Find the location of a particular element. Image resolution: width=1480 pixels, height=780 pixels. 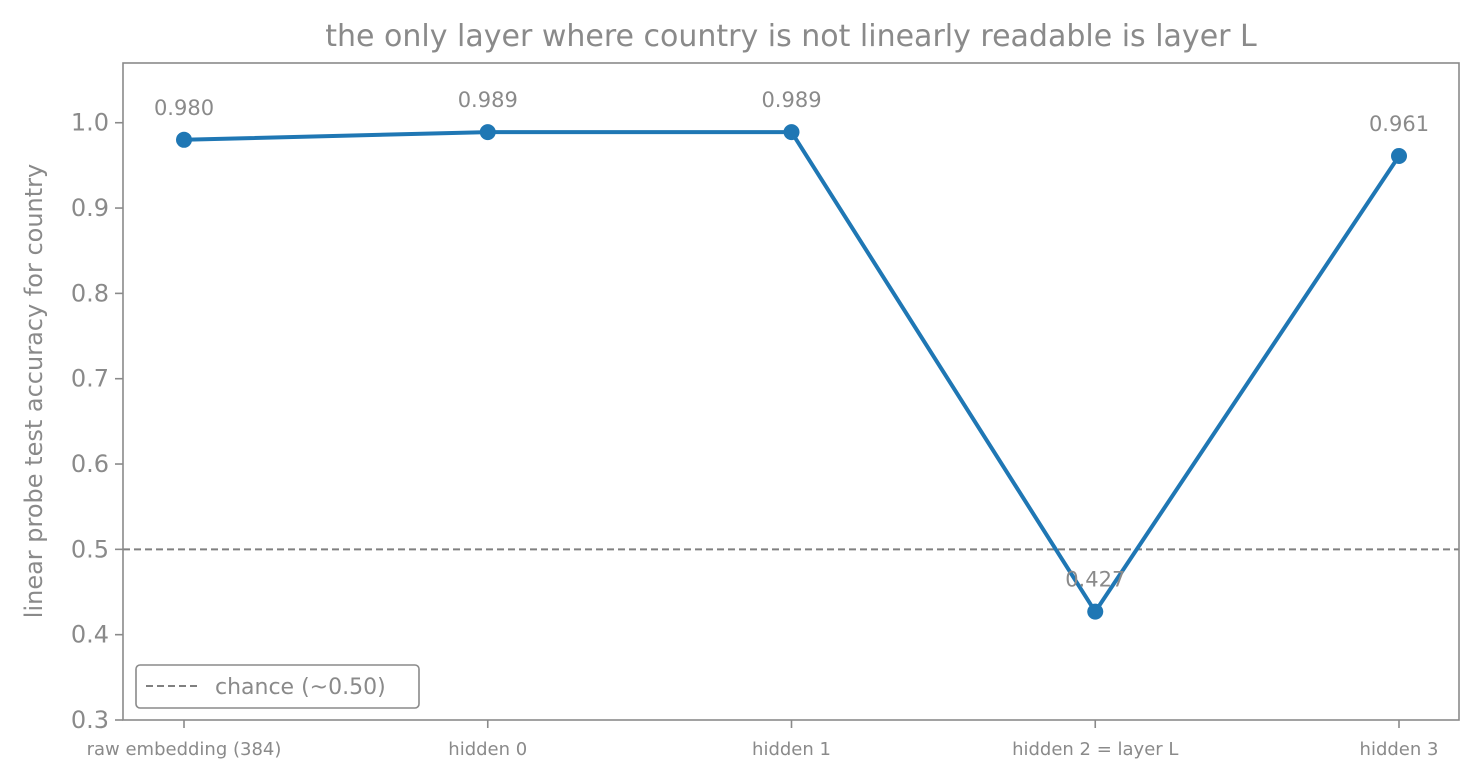

y-tick-label: 0.4 is located at coordinates (90, 635).